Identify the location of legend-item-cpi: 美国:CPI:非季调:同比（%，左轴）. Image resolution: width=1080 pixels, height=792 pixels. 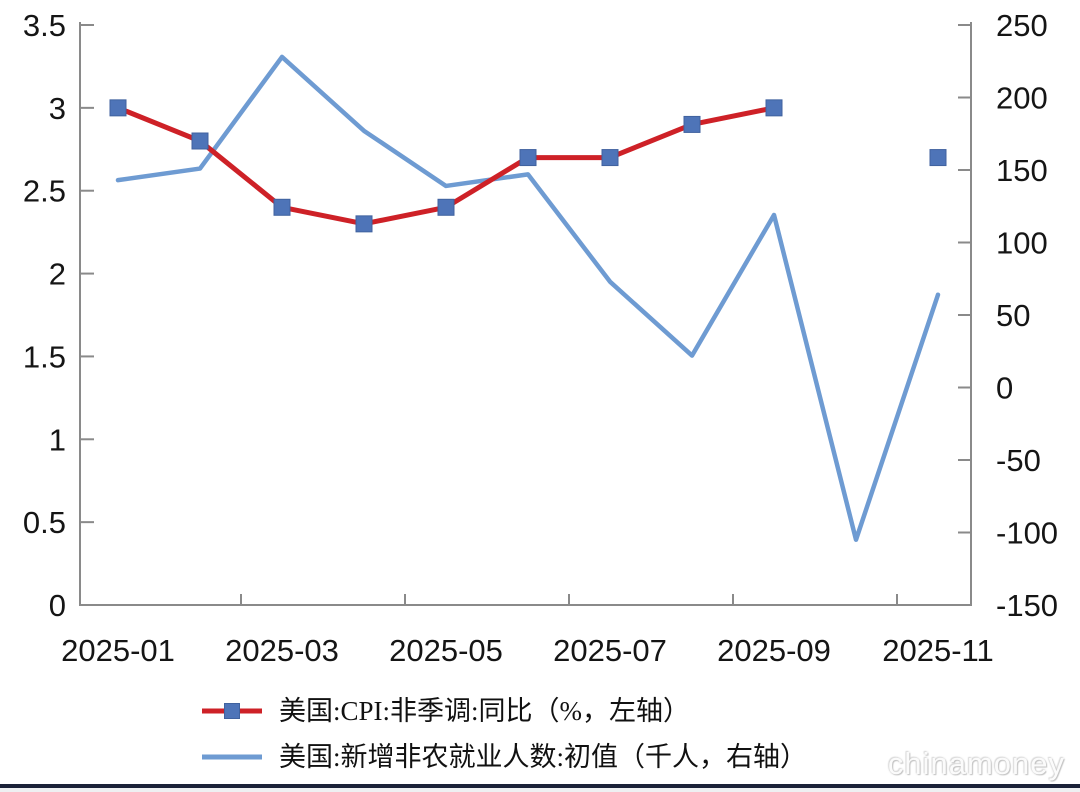
(504, 711).